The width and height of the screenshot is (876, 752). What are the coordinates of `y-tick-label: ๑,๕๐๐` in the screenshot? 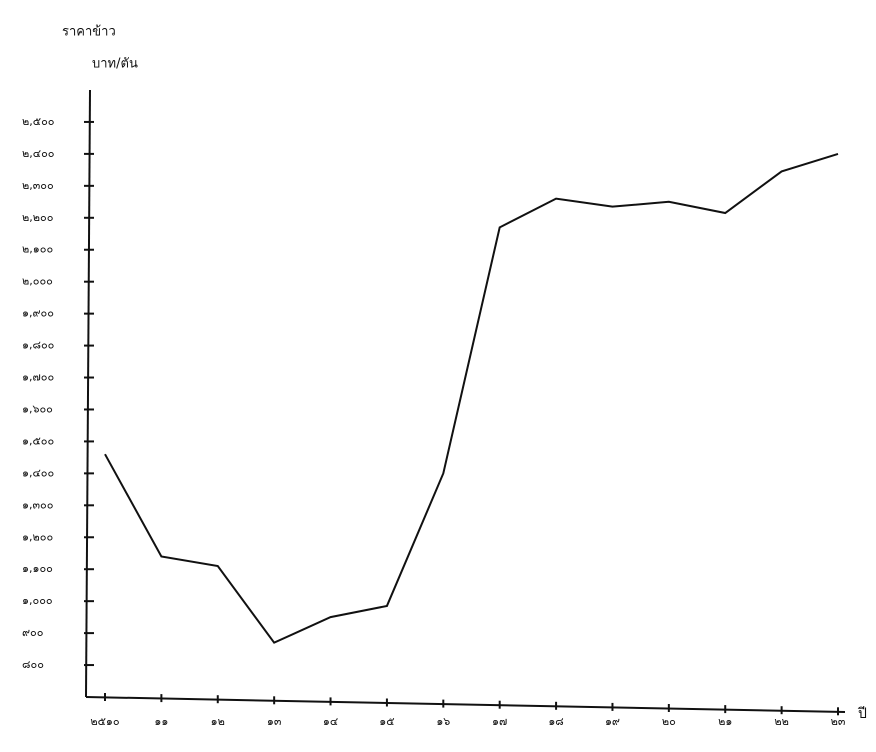 It's located at (38, 440).